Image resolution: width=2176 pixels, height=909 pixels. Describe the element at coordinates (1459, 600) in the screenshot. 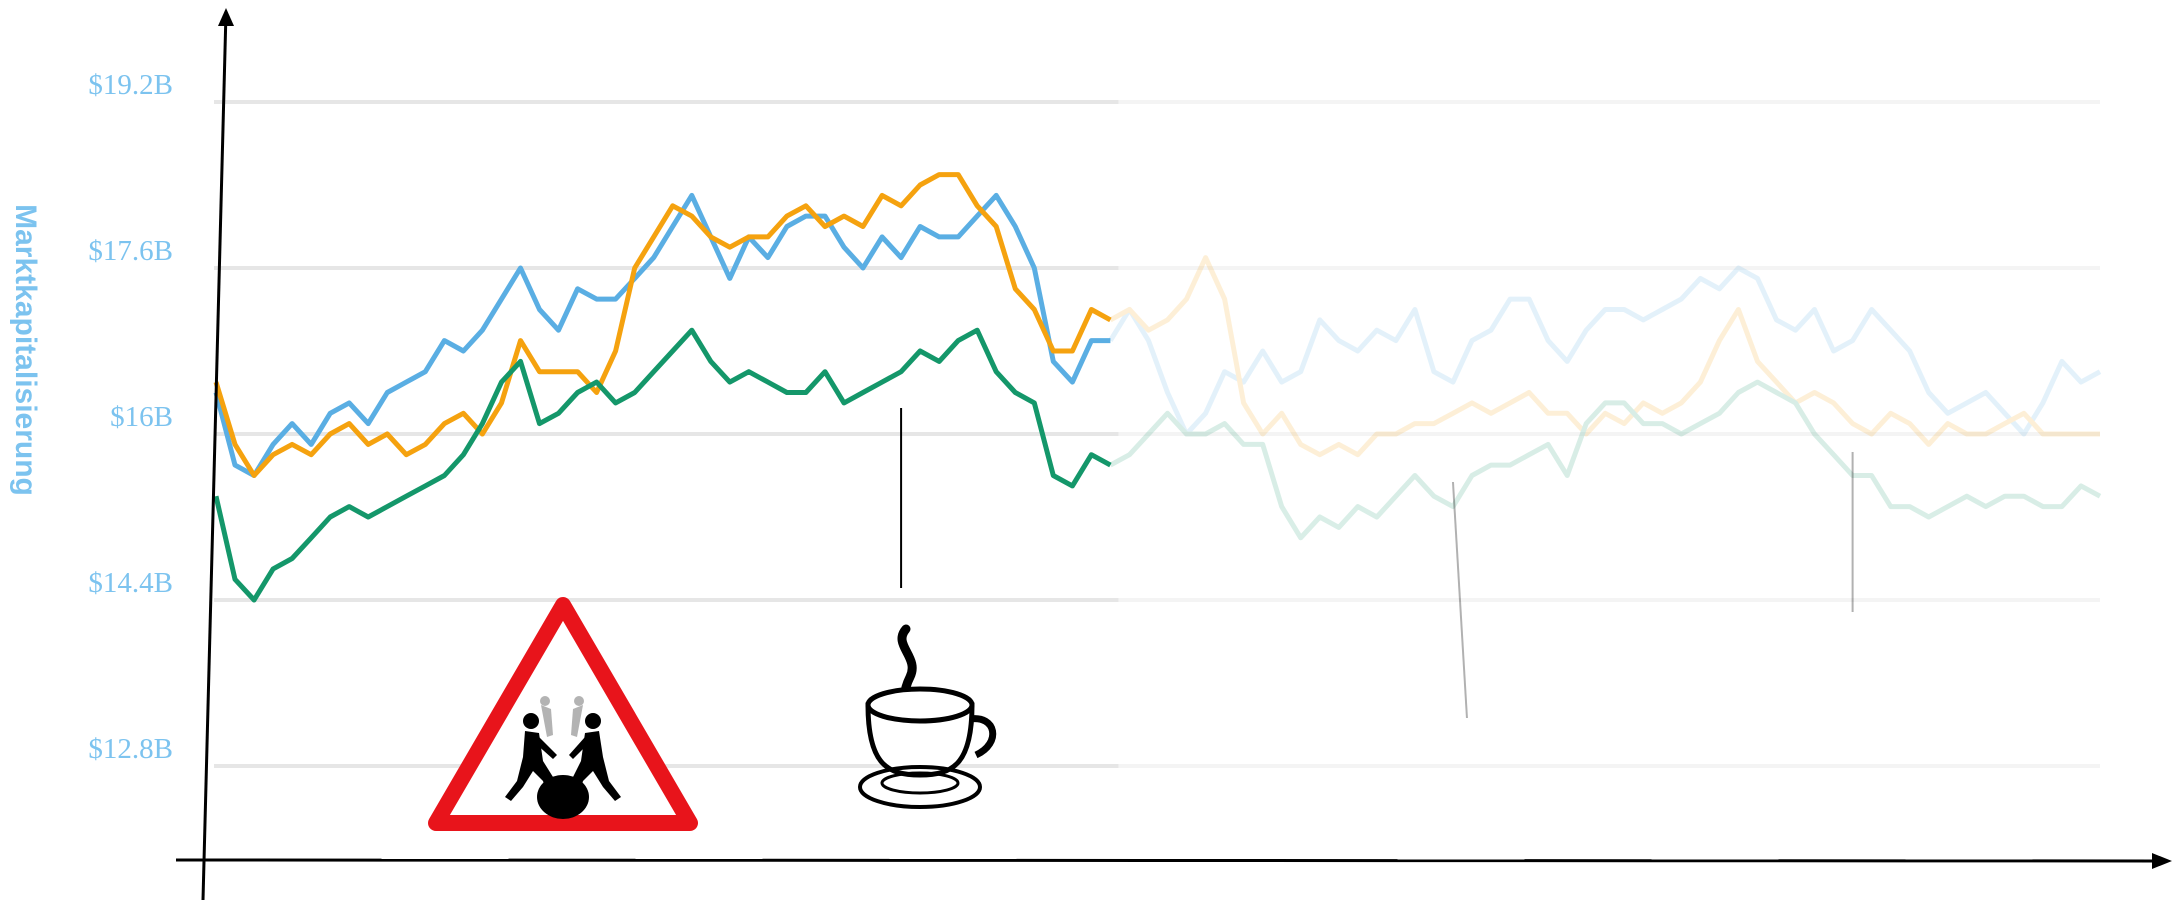

I see `annotation-line` at that location.